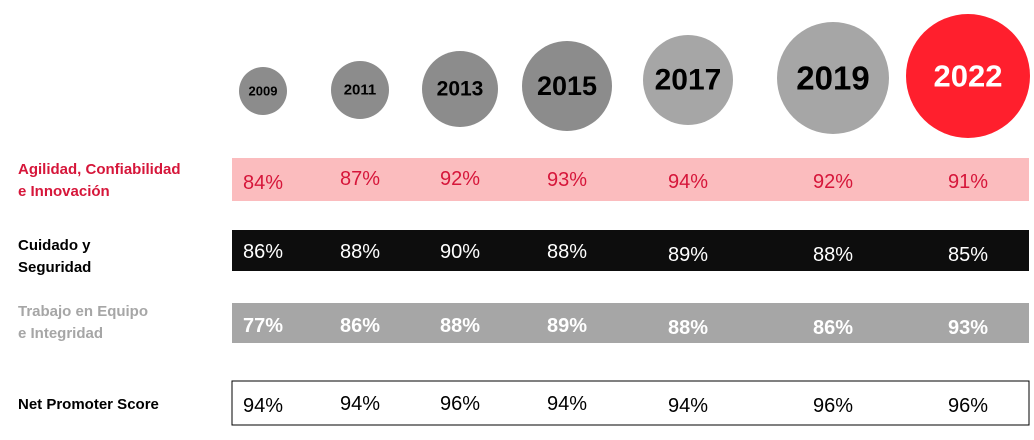 Image resolution: width=1034 pixels, height=440 pixels. I want to click on cell-value-r3-2013: 96%, so click(460, 404).